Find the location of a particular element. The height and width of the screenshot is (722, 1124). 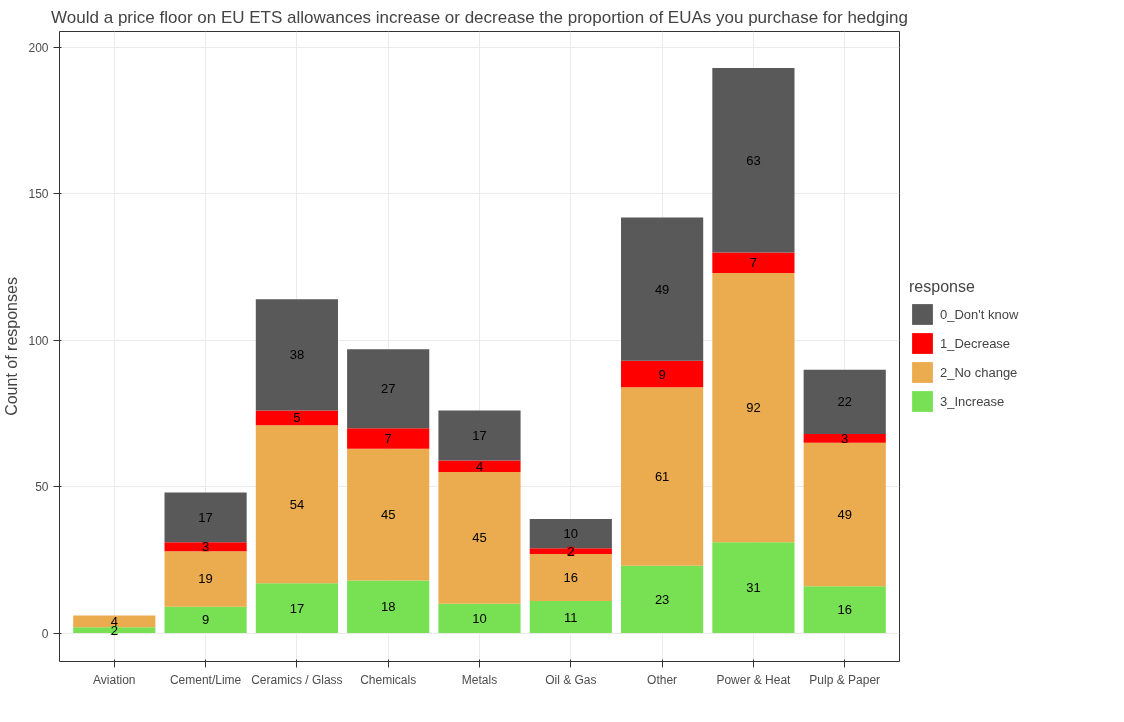

data-label: 63 is located at coordinates (753, 160).